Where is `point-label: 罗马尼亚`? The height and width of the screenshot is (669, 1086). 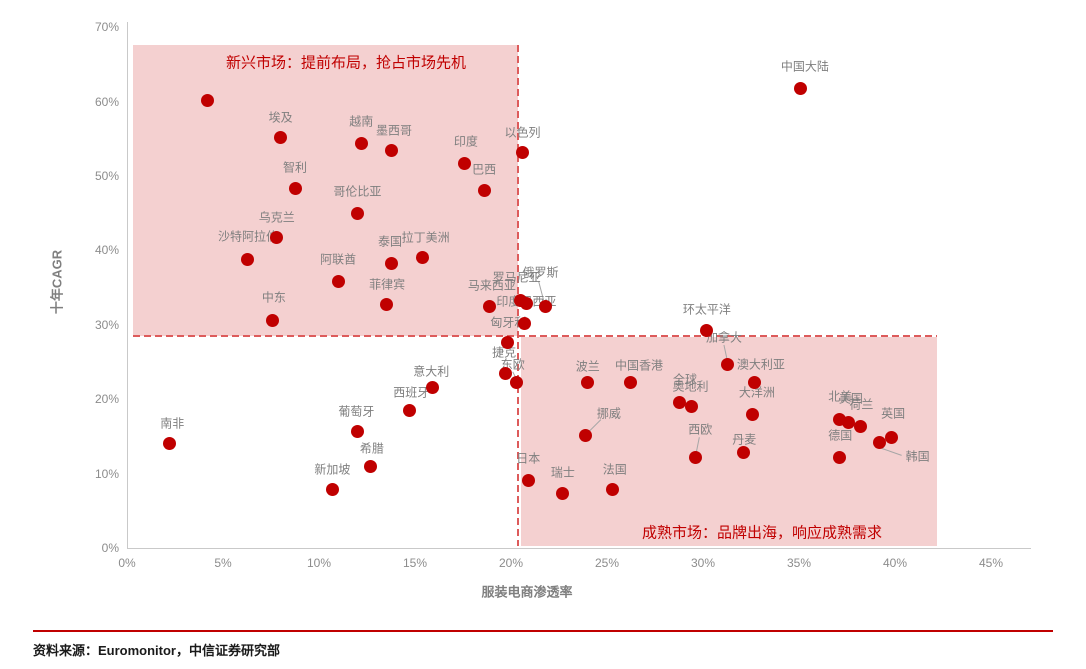
point-label: 罗马尼亚 is located at coordinates (516, 277).